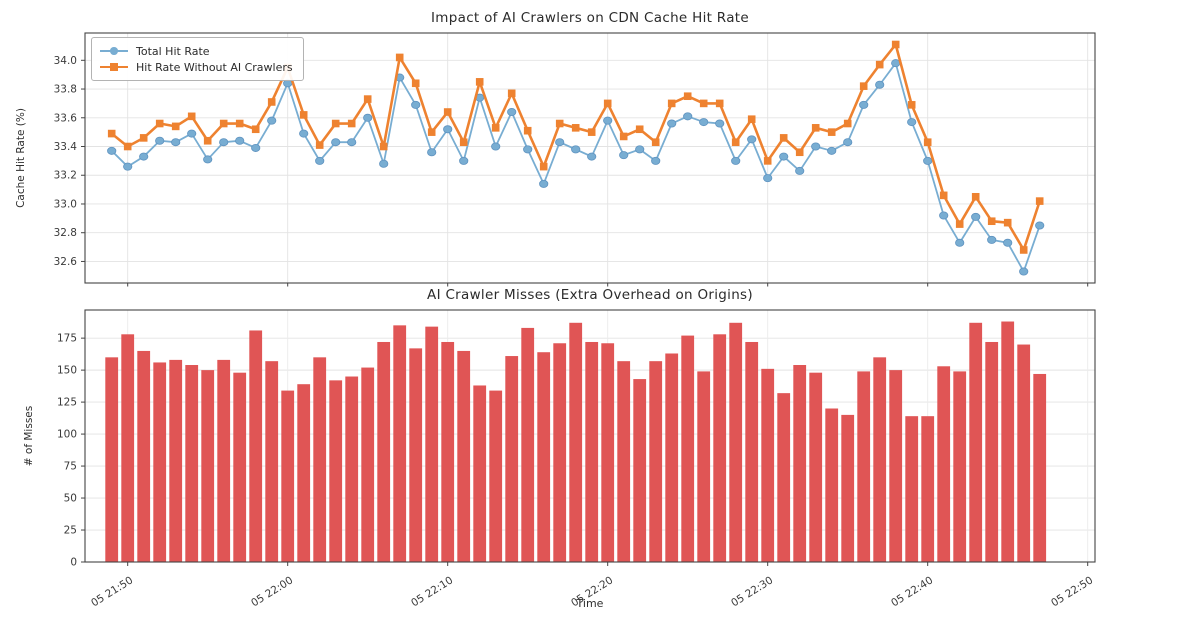 Image resolution: width=1200 pixels, height=630 pixels. What do you see at coordinates (66, 118) in the screenshot?
I see `top-y-tick-label: 33.6` at bounding box center [66, 118].